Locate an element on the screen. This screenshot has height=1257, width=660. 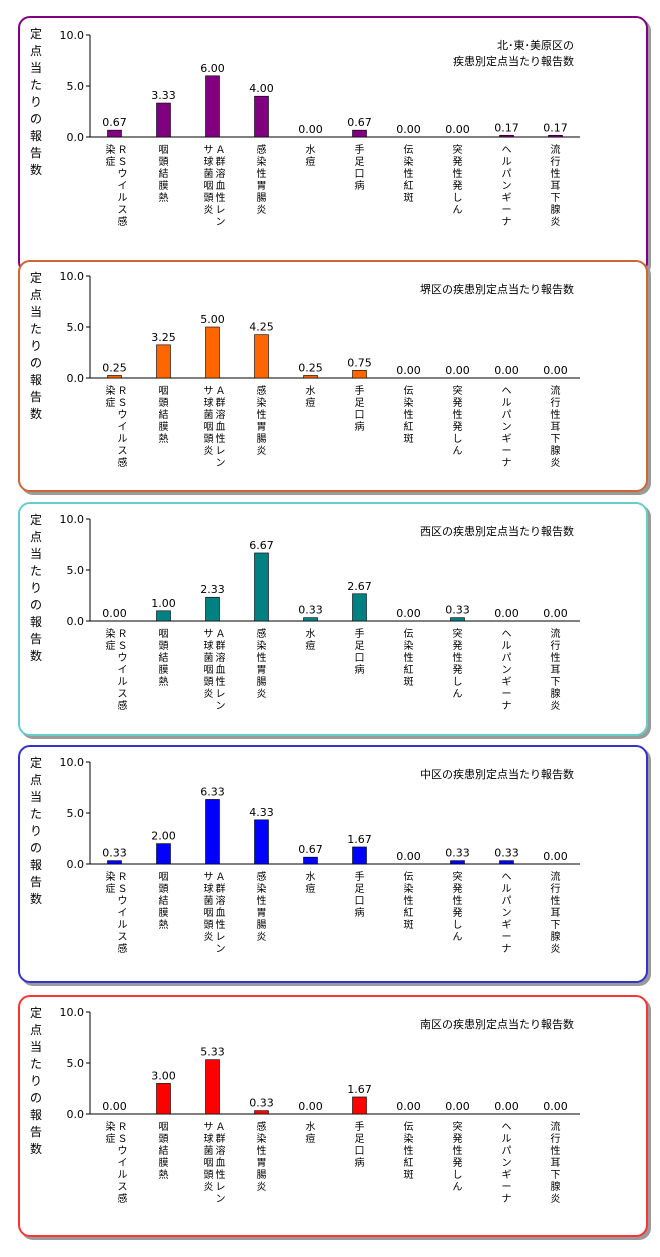
data-label: 0.17 is located at coordinates (555, 127).